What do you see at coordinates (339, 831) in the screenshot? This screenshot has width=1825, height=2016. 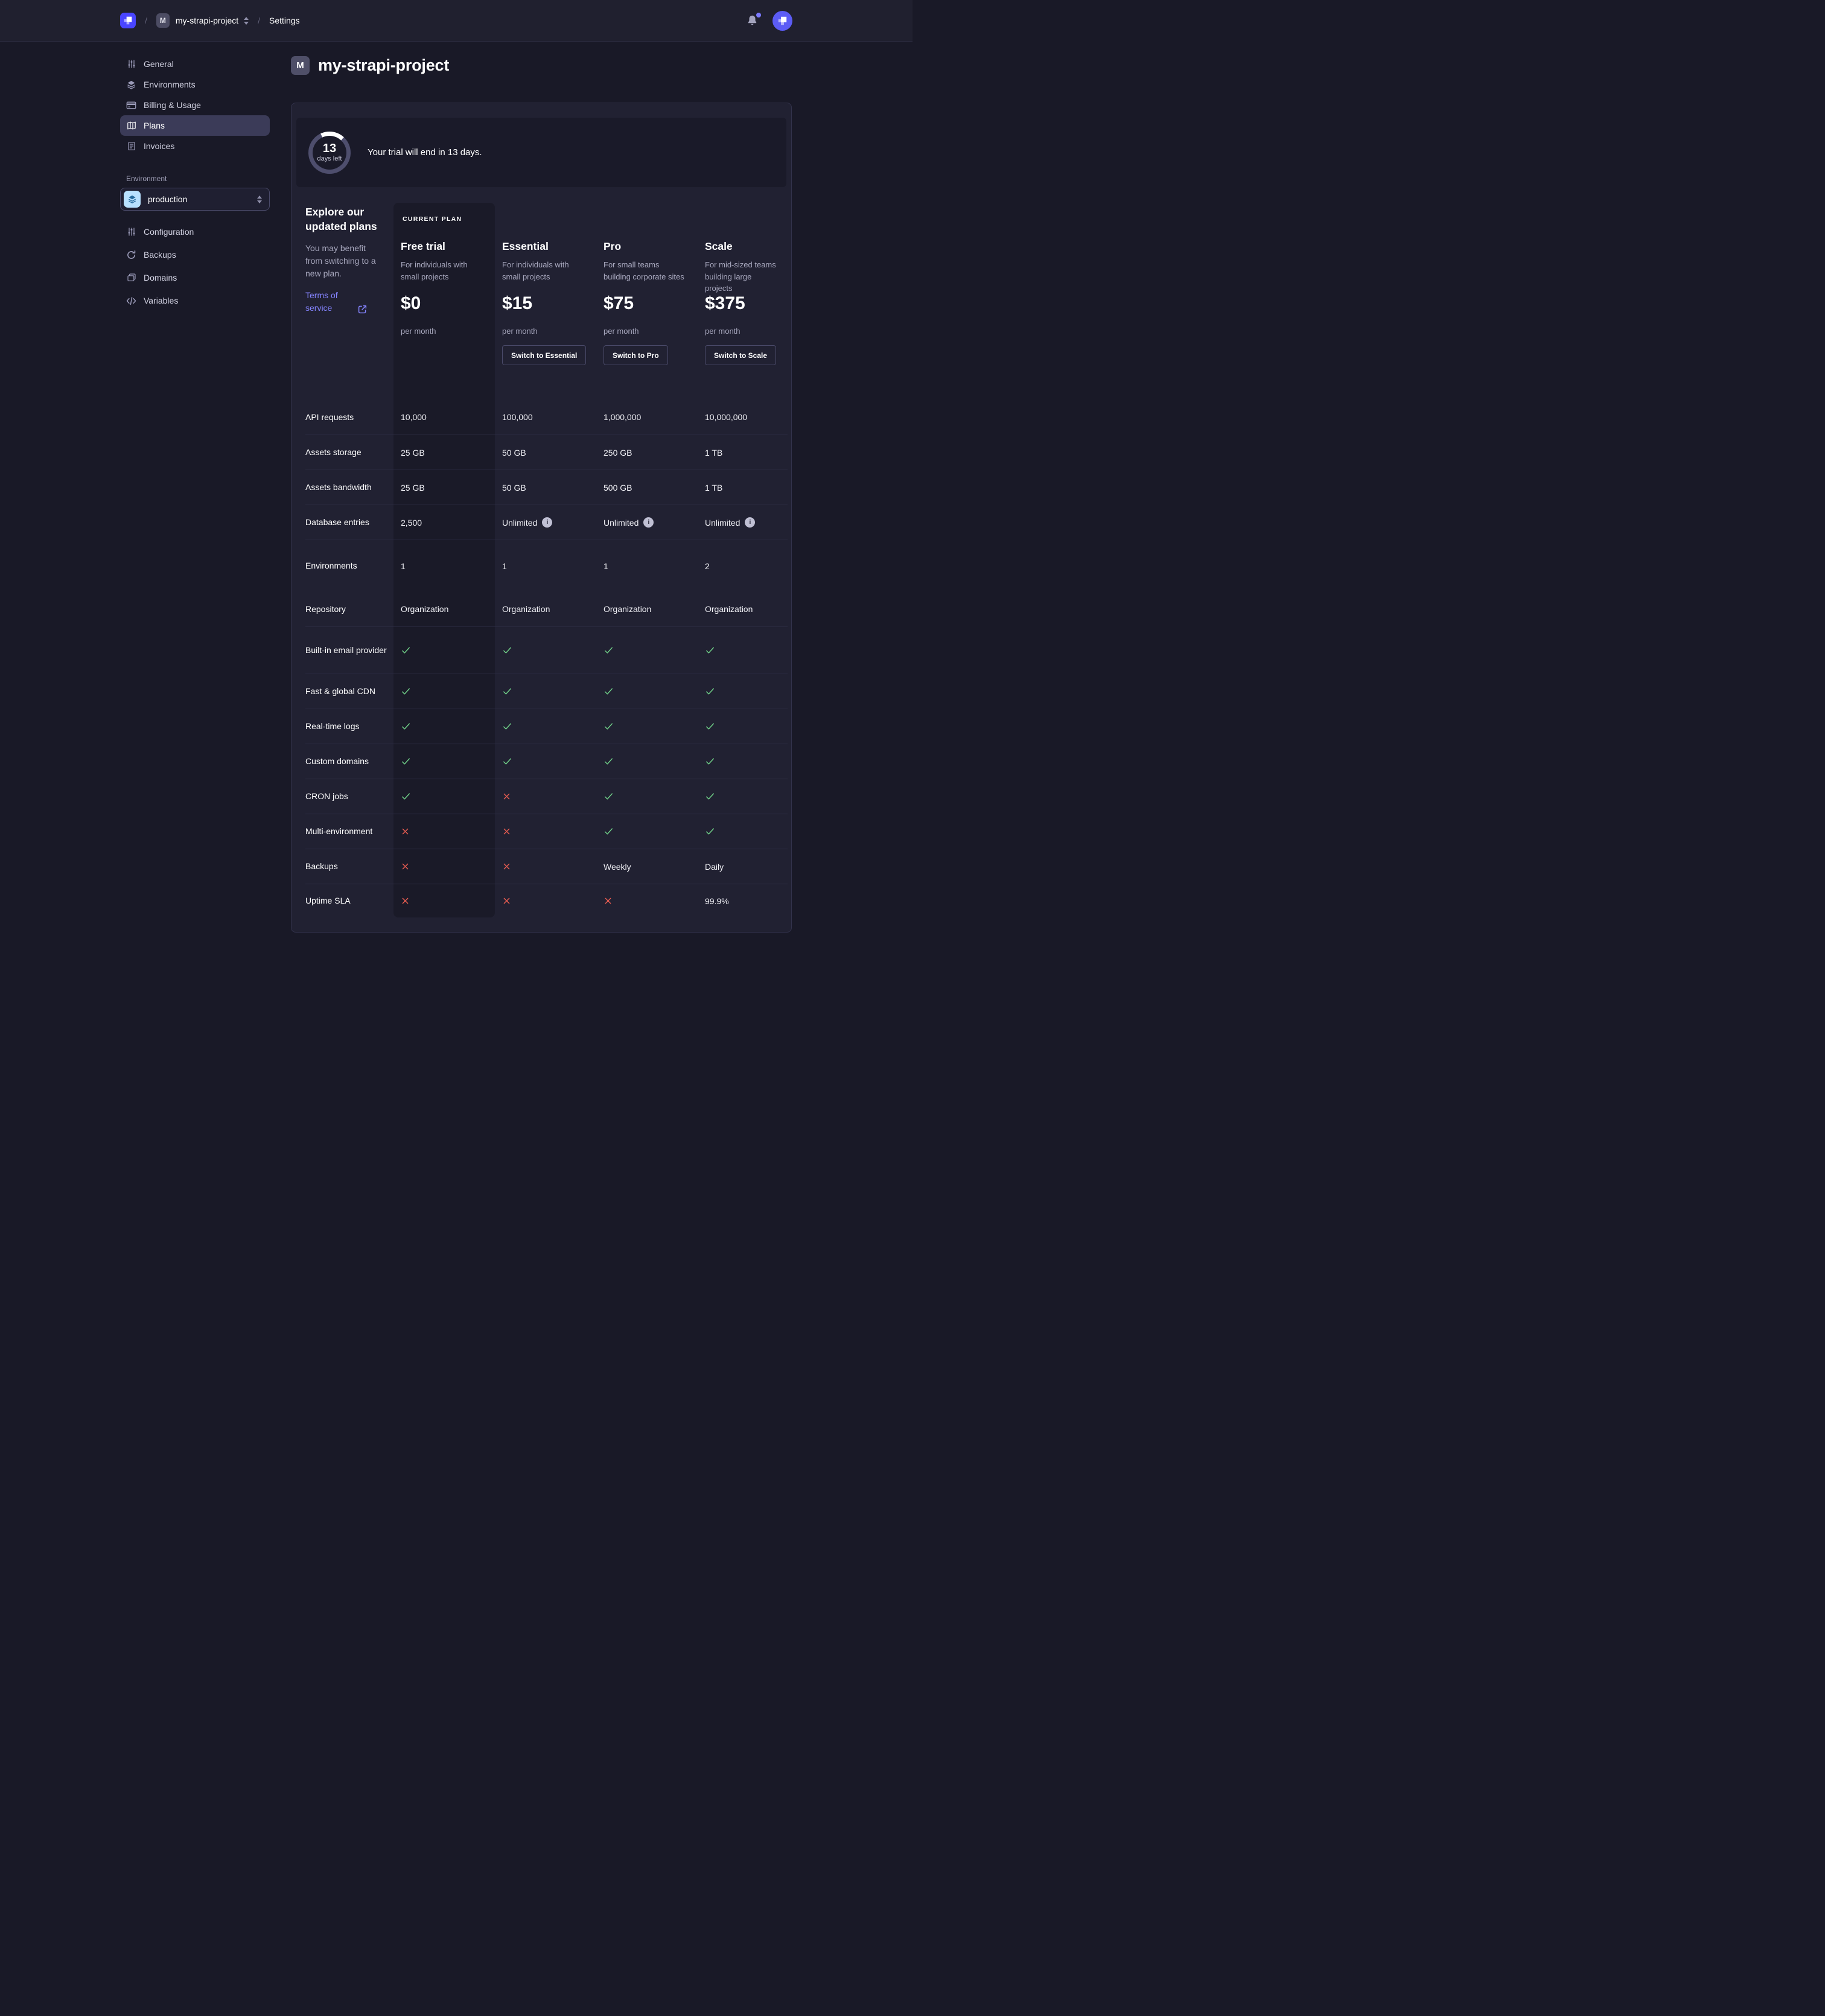 I see `feature-label: Multi-environment` at bounding box center [339, 831].